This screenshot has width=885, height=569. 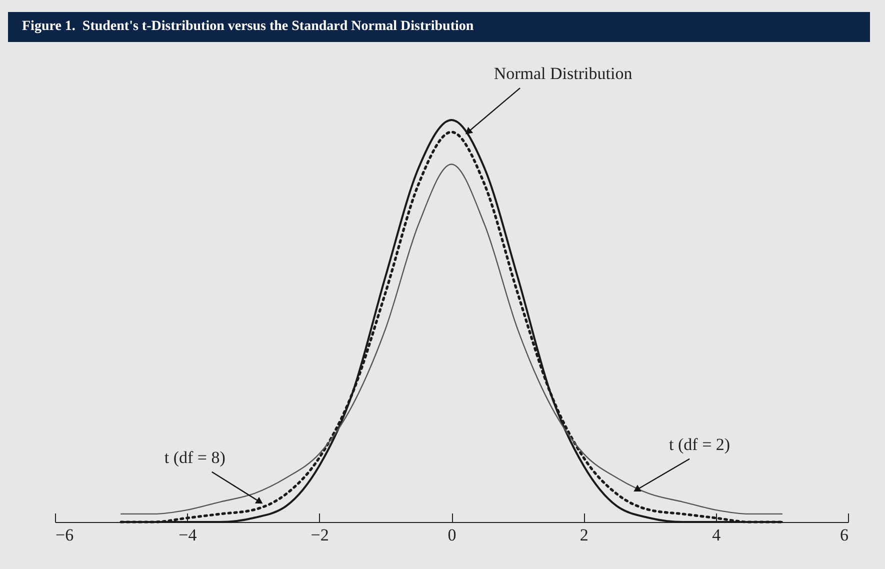 I want to click on x-tick-label: 0, so click(x=452, y=535).